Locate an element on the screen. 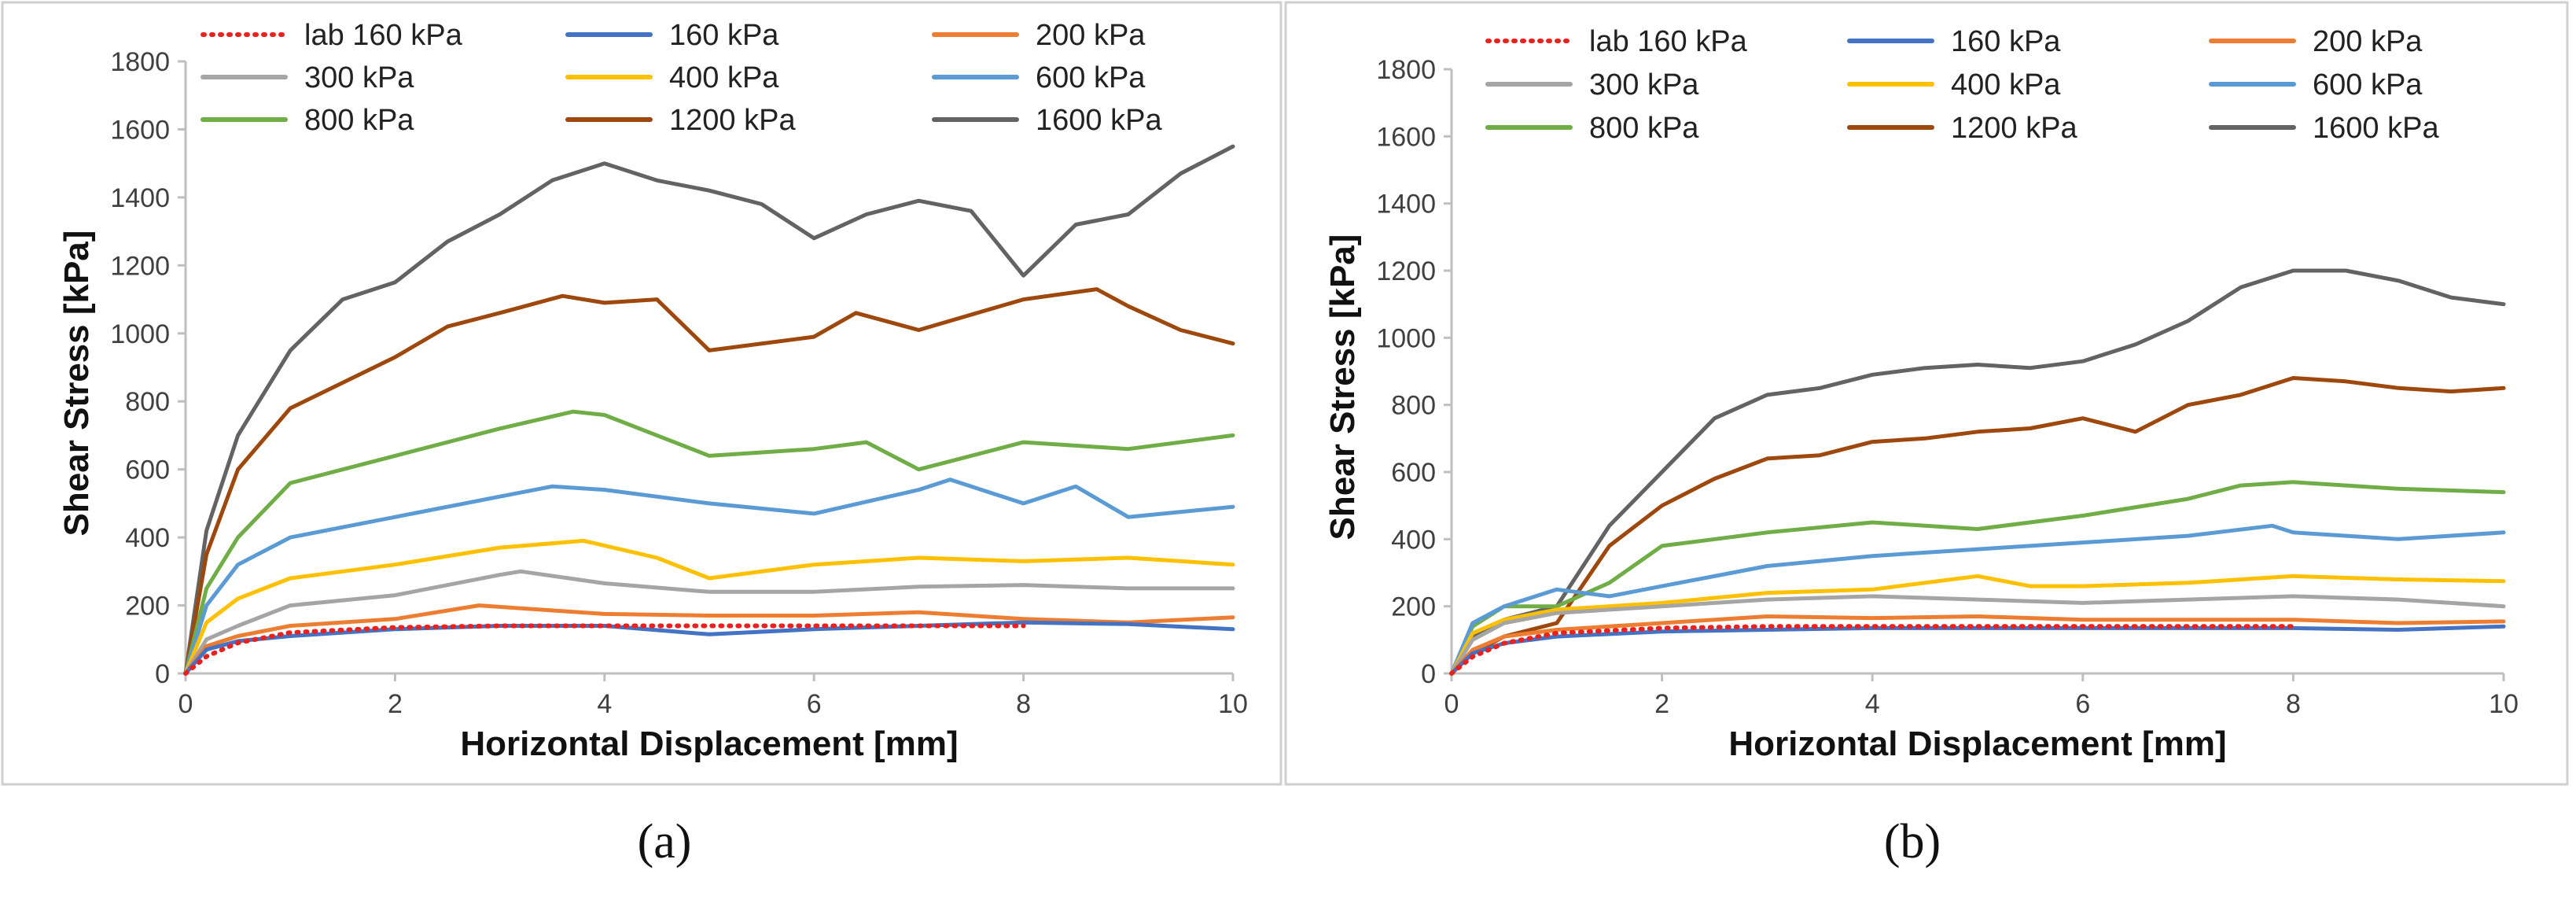 Image resolution: width=2576 pixels, height=900 pixels. panel-caption: (a) is located at coordinates (665, 842).